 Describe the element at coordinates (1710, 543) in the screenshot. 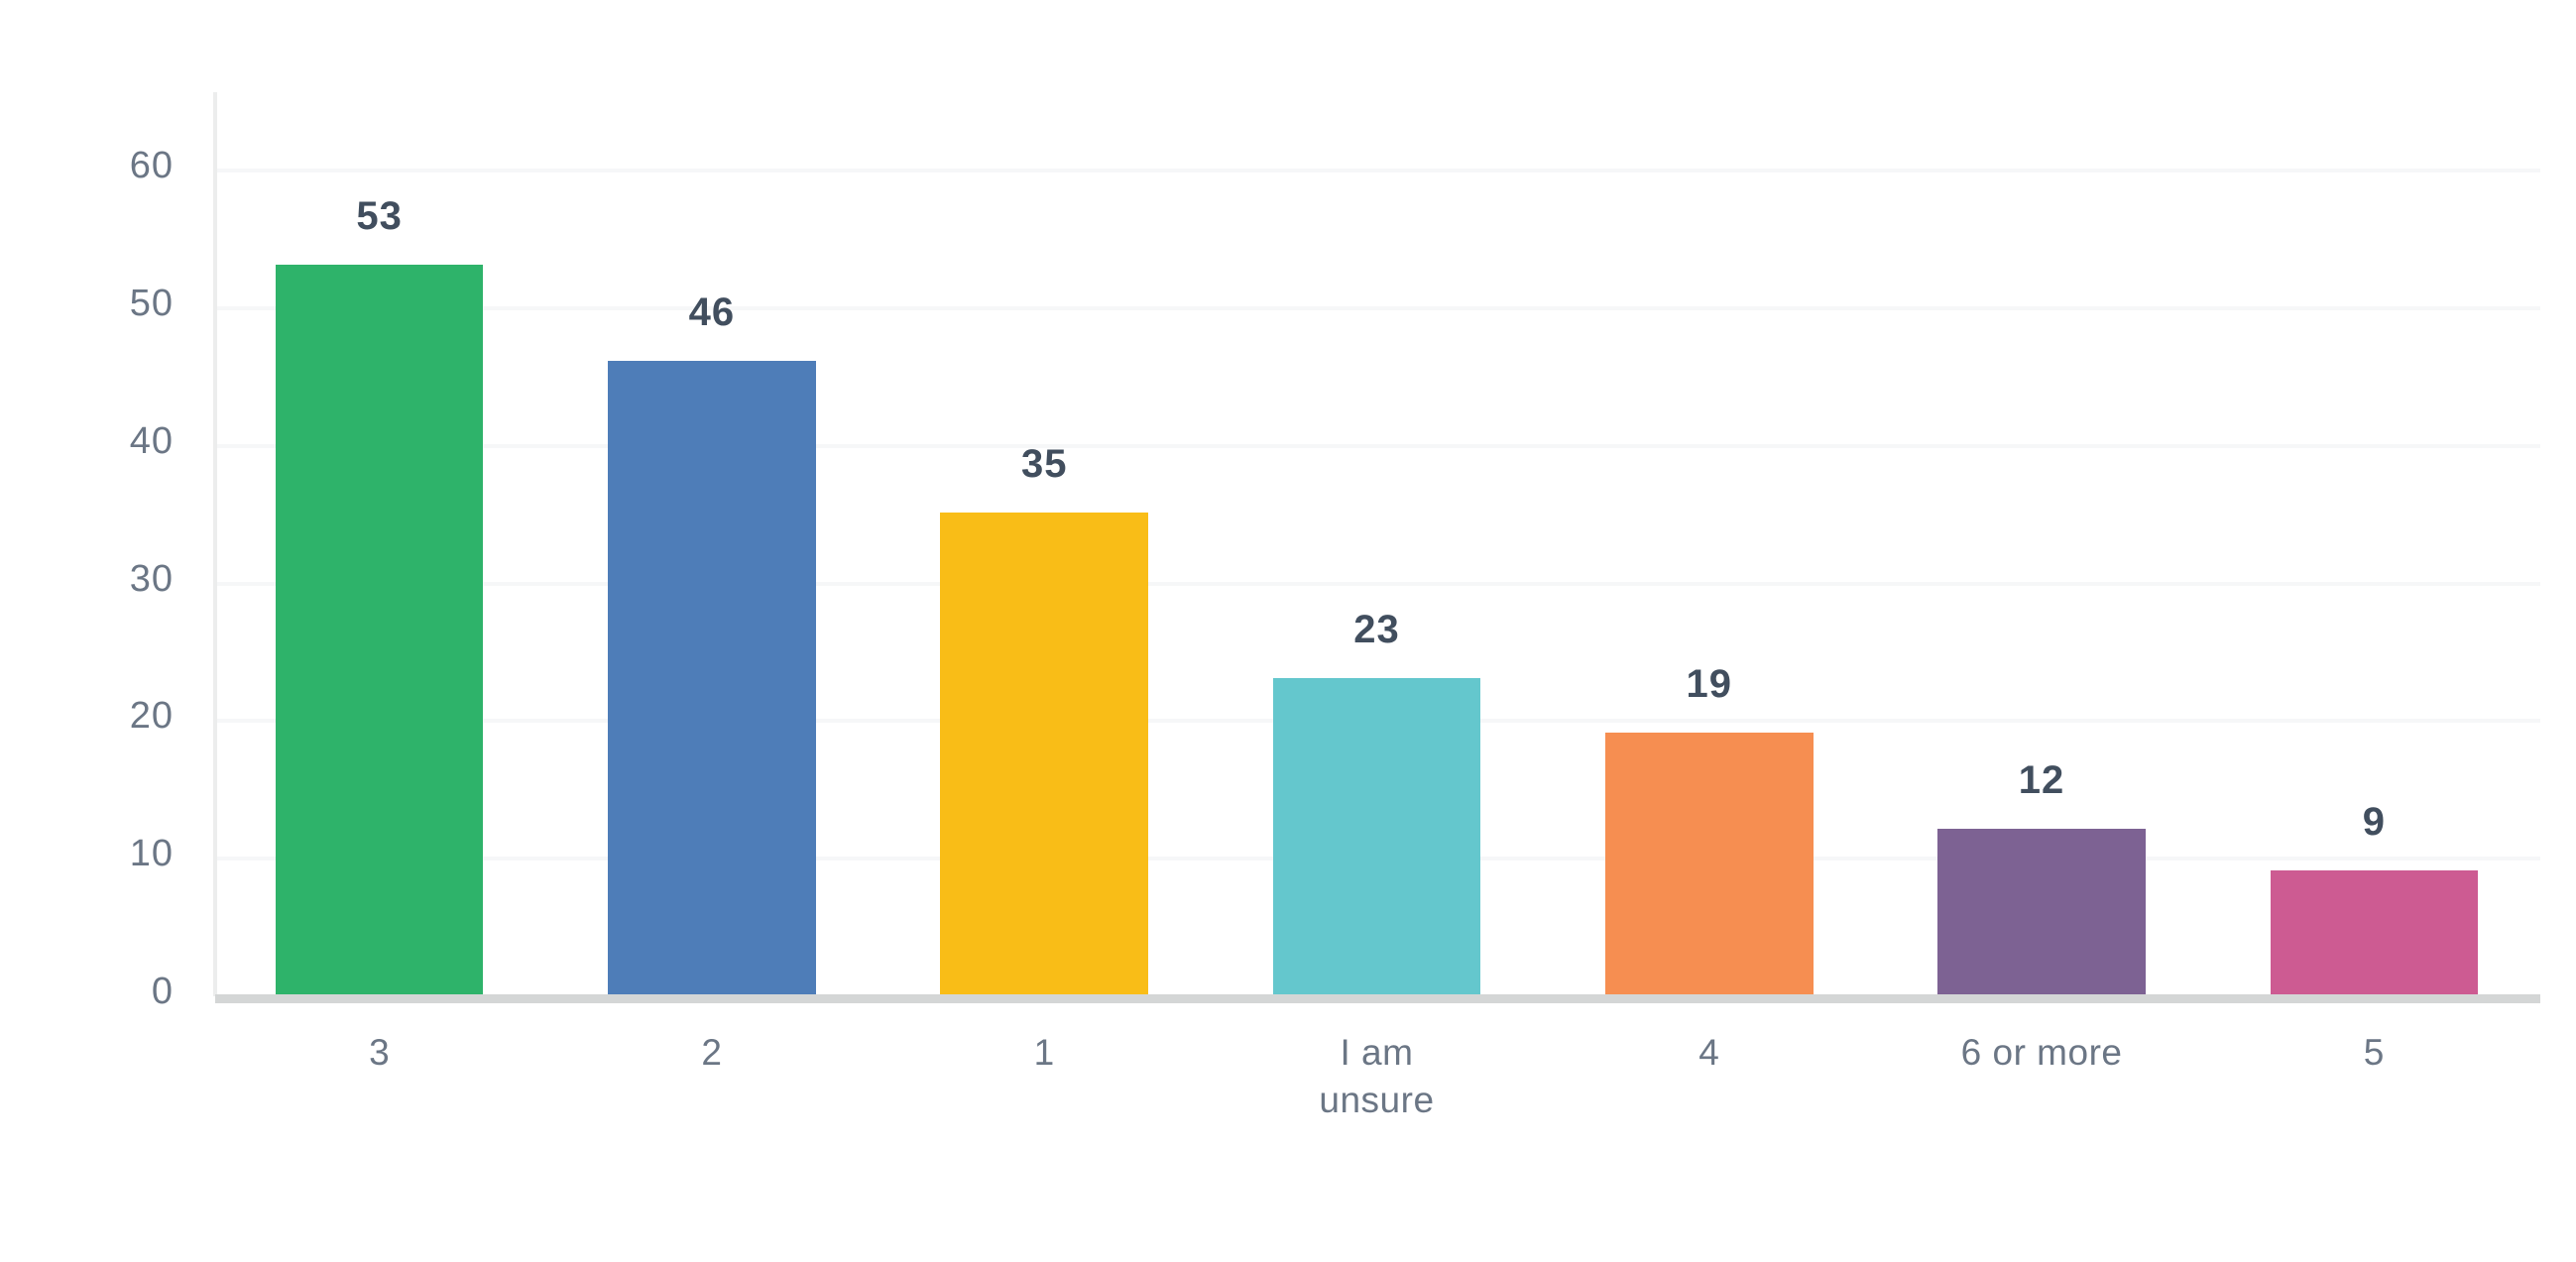

I see `bar-slot: 19` at that location.